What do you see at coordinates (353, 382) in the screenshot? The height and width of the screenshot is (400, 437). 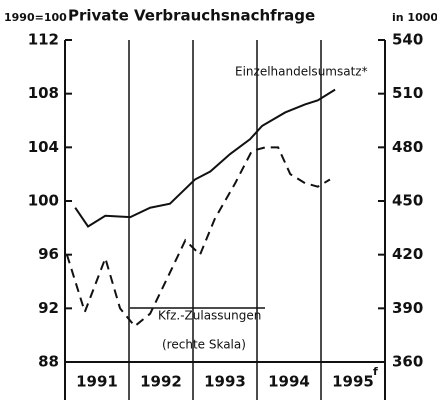 I see `x-tick-label: 1995` at bounding box center [353, 382].